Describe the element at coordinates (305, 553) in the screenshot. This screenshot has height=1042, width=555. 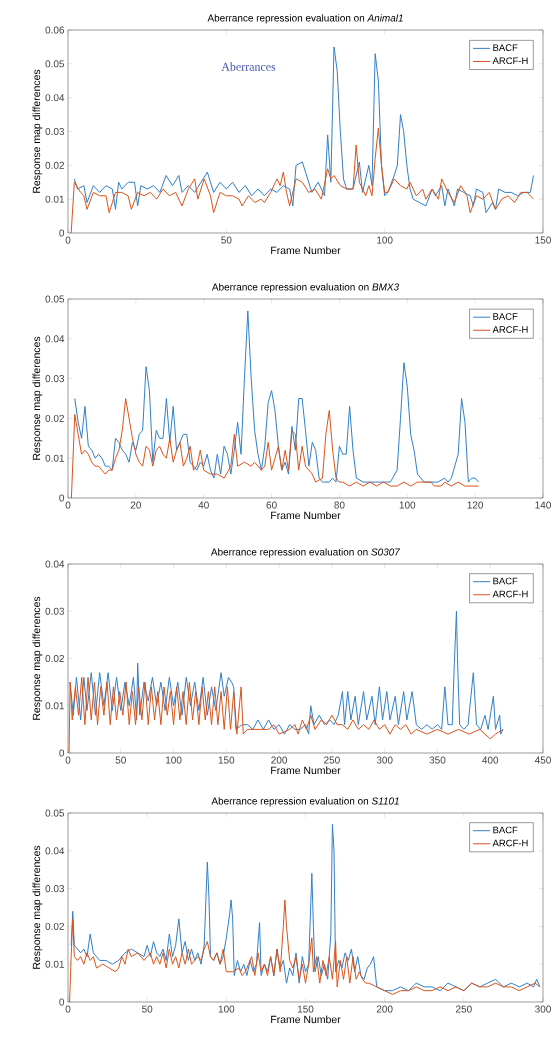
I see `chart-title: Aberrance repression evaluation on S0307` at that location.